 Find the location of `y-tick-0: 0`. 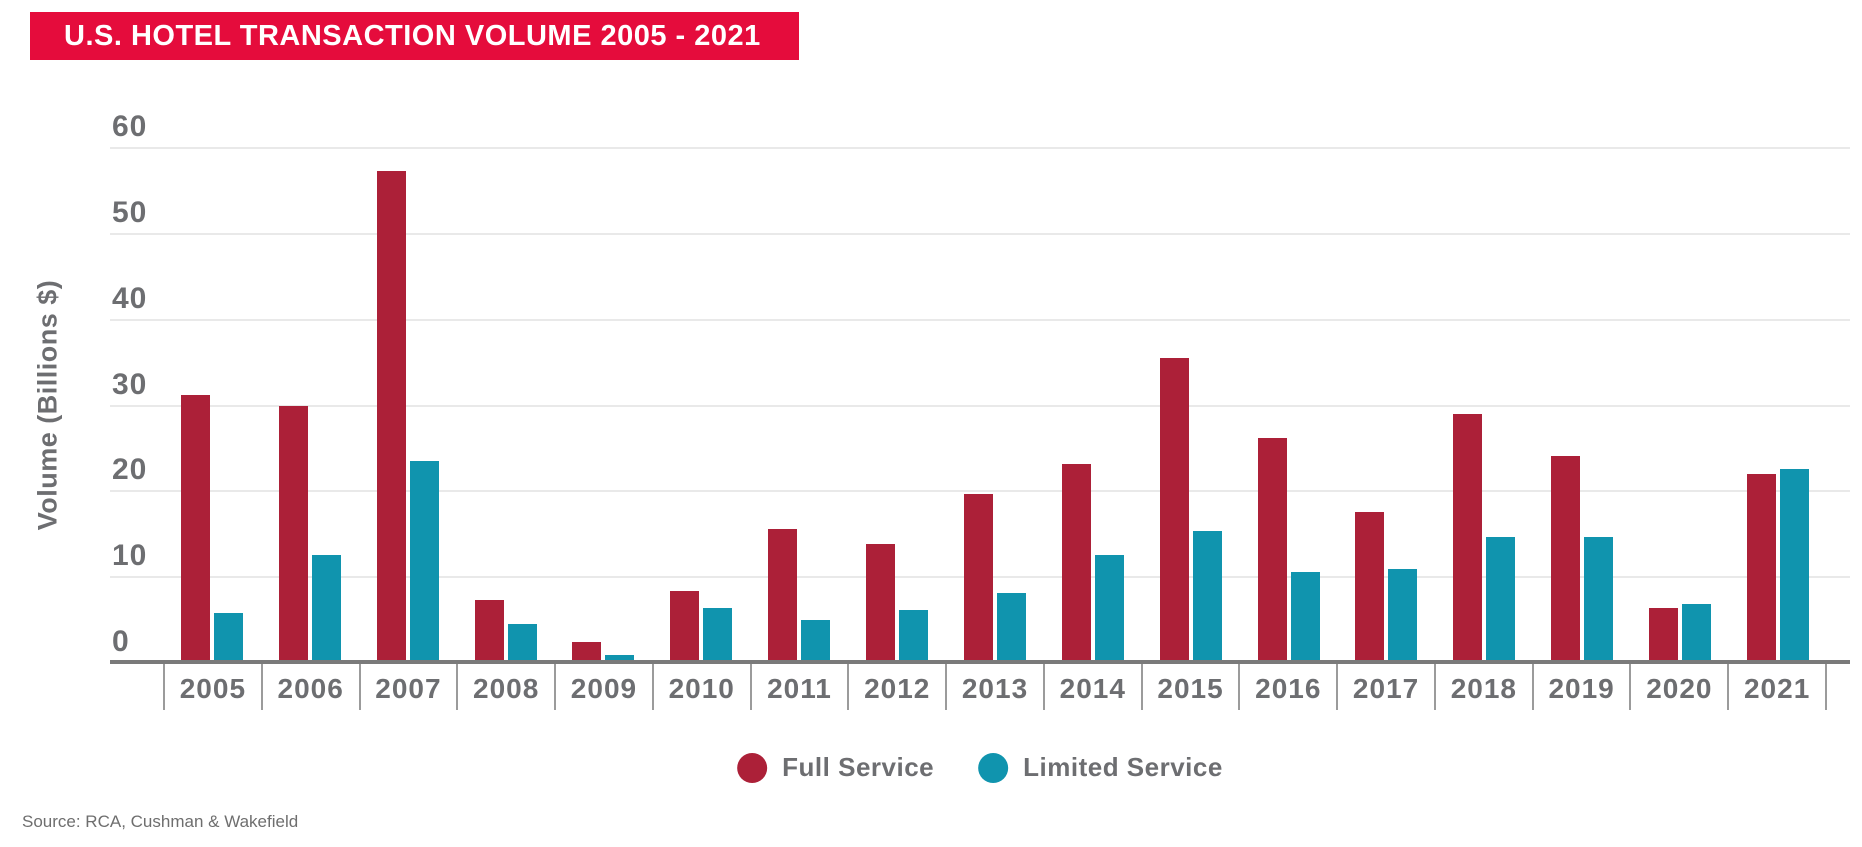

y-tick-0: 0 is located at coordinates (121, 641).